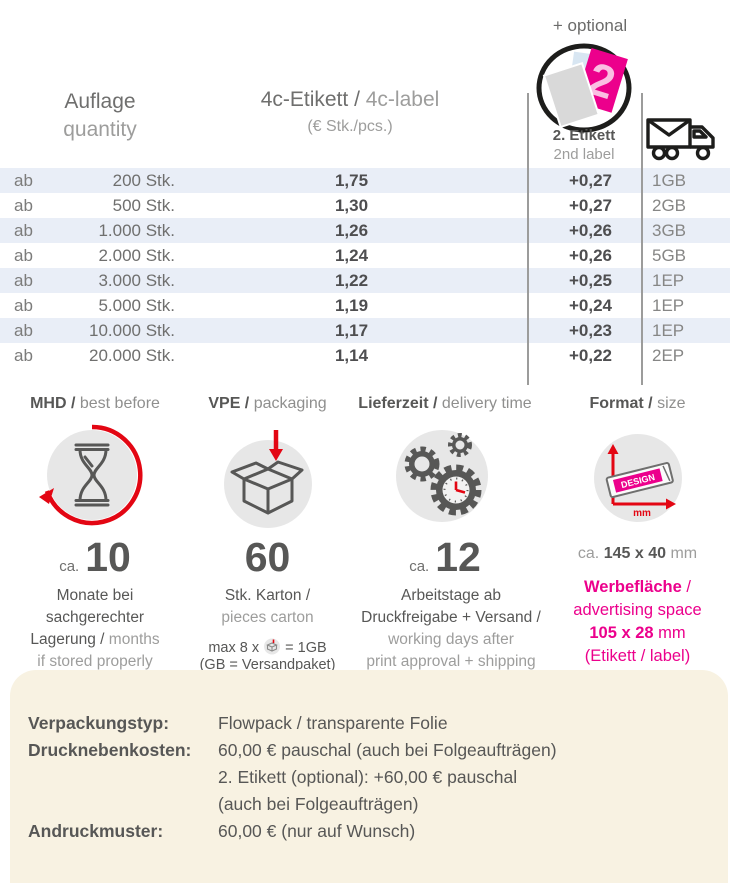 This screenshot has width=730, height=883. What do you see at coordinates (686, 587) in the screenshot?
I see `ad-title-sep: /` at bounding box center [686, 587].